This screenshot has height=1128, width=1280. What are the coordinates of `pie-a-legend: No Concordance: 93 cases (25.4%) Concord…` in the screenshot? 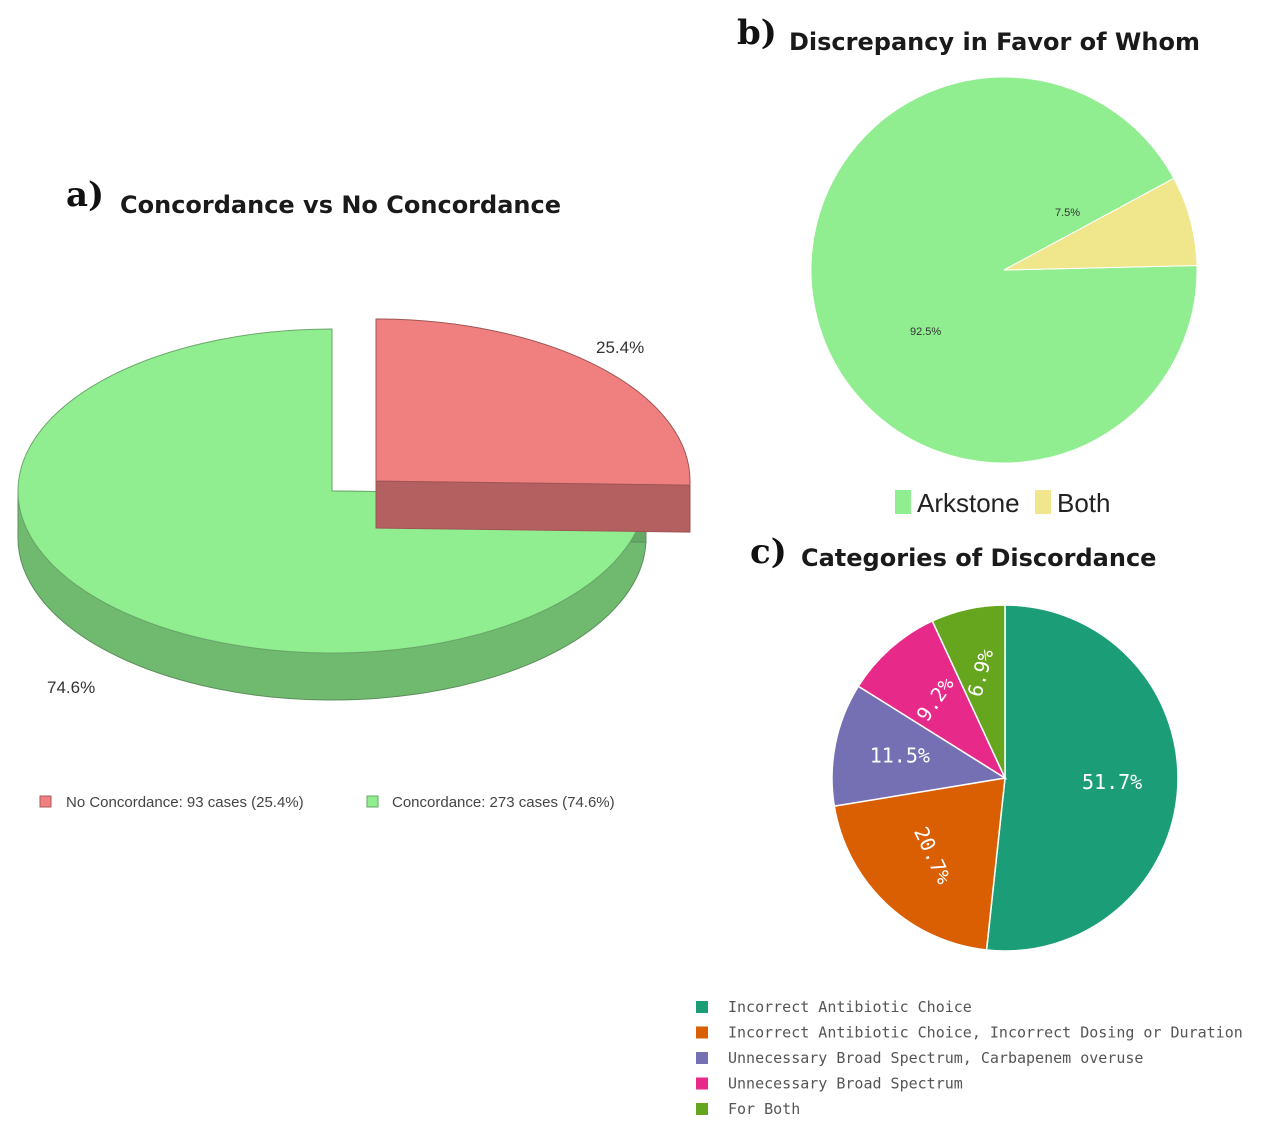 It's located at (327, 802).